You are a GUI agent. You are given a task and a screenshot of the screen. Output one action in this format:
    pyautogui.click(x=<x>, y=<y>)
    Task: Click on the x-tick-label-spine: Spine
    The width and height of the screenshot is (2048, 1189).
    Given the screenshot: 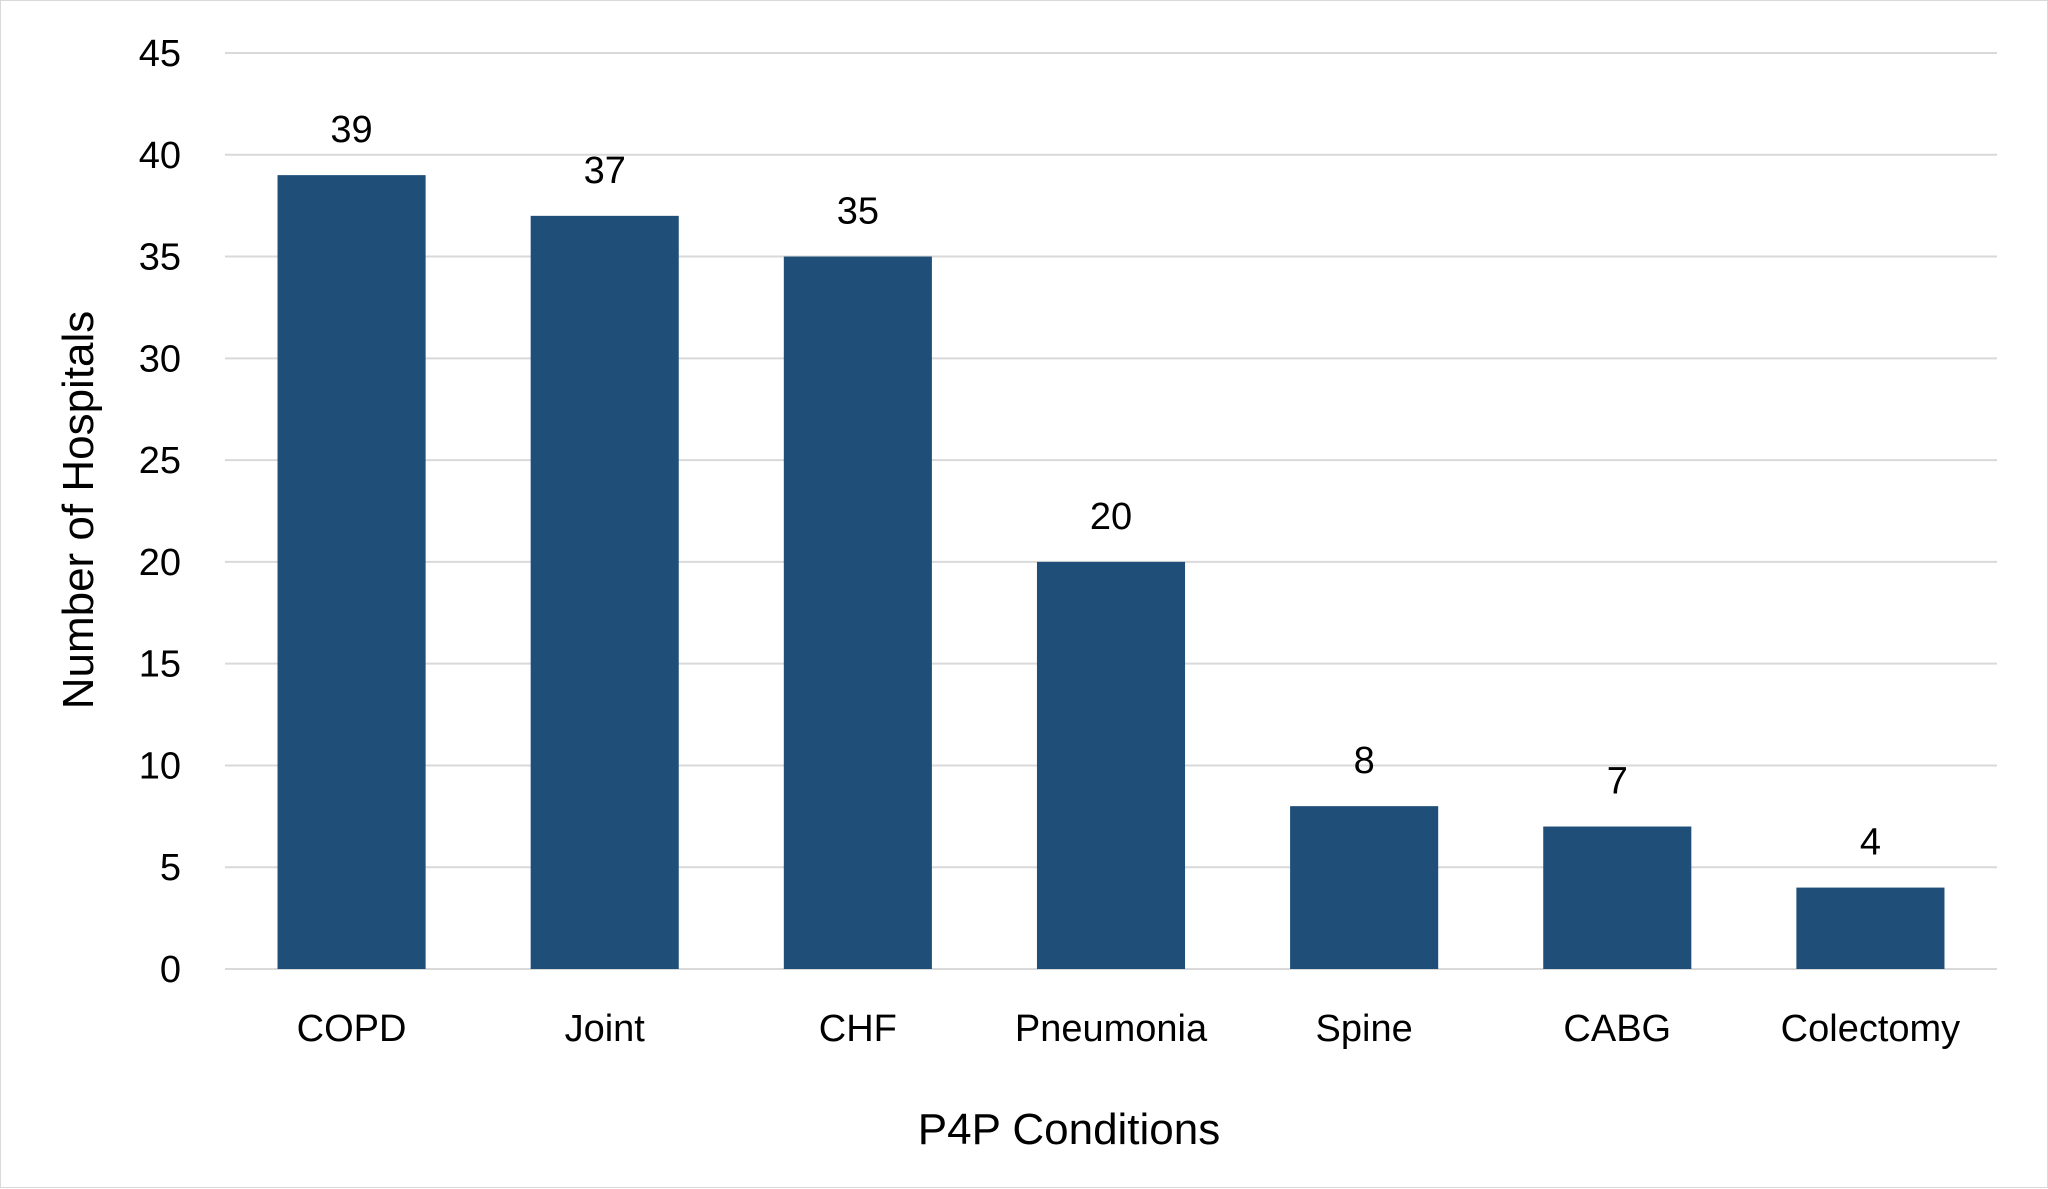 What is the action you would take?
    pyautogui.click(x=1364, y=1029)
    